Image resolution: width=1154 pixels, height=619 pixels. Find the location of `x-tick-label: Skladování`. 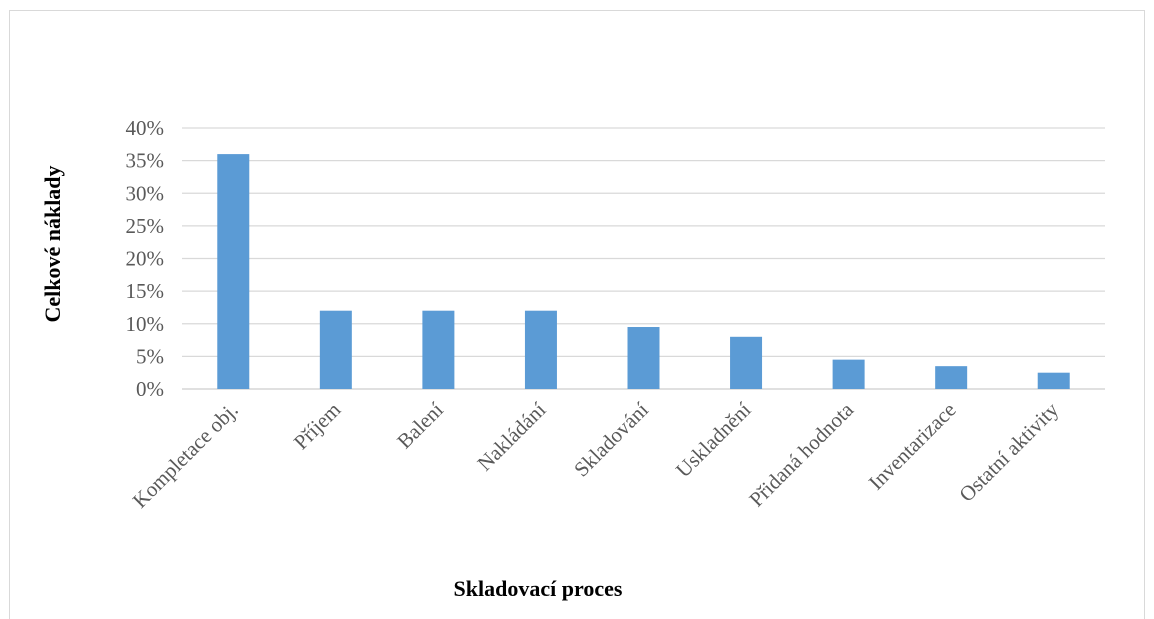

x-tick-label: Skladování is located at coordinates (611, 439).